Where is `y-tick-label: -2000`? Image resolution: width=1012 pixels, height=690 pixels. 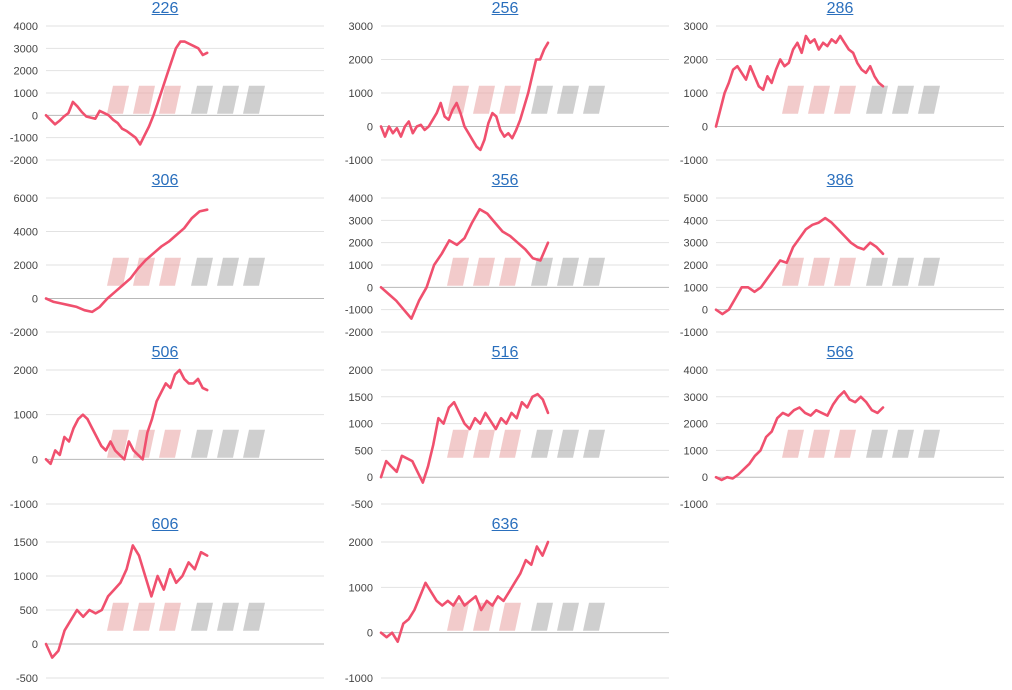
y-tick-label: -2000 is located at coordinates (359, 333).